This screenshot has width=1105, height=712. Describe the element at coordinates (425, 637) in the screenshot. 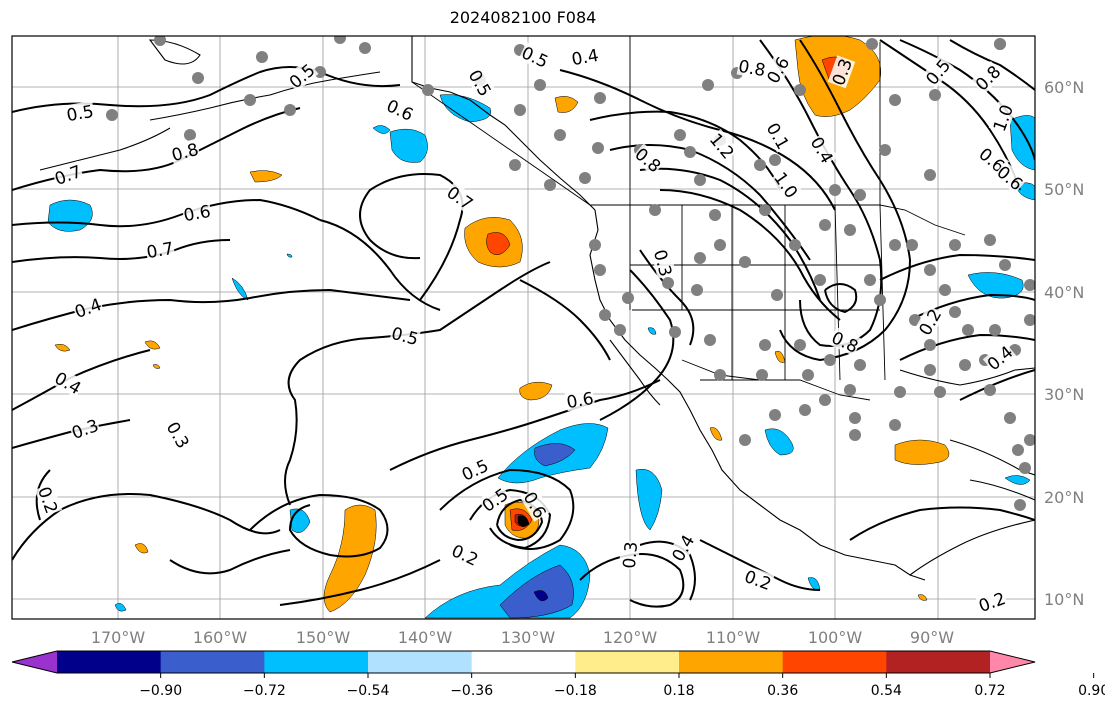

I see `lon-label: 140°W` at that location.